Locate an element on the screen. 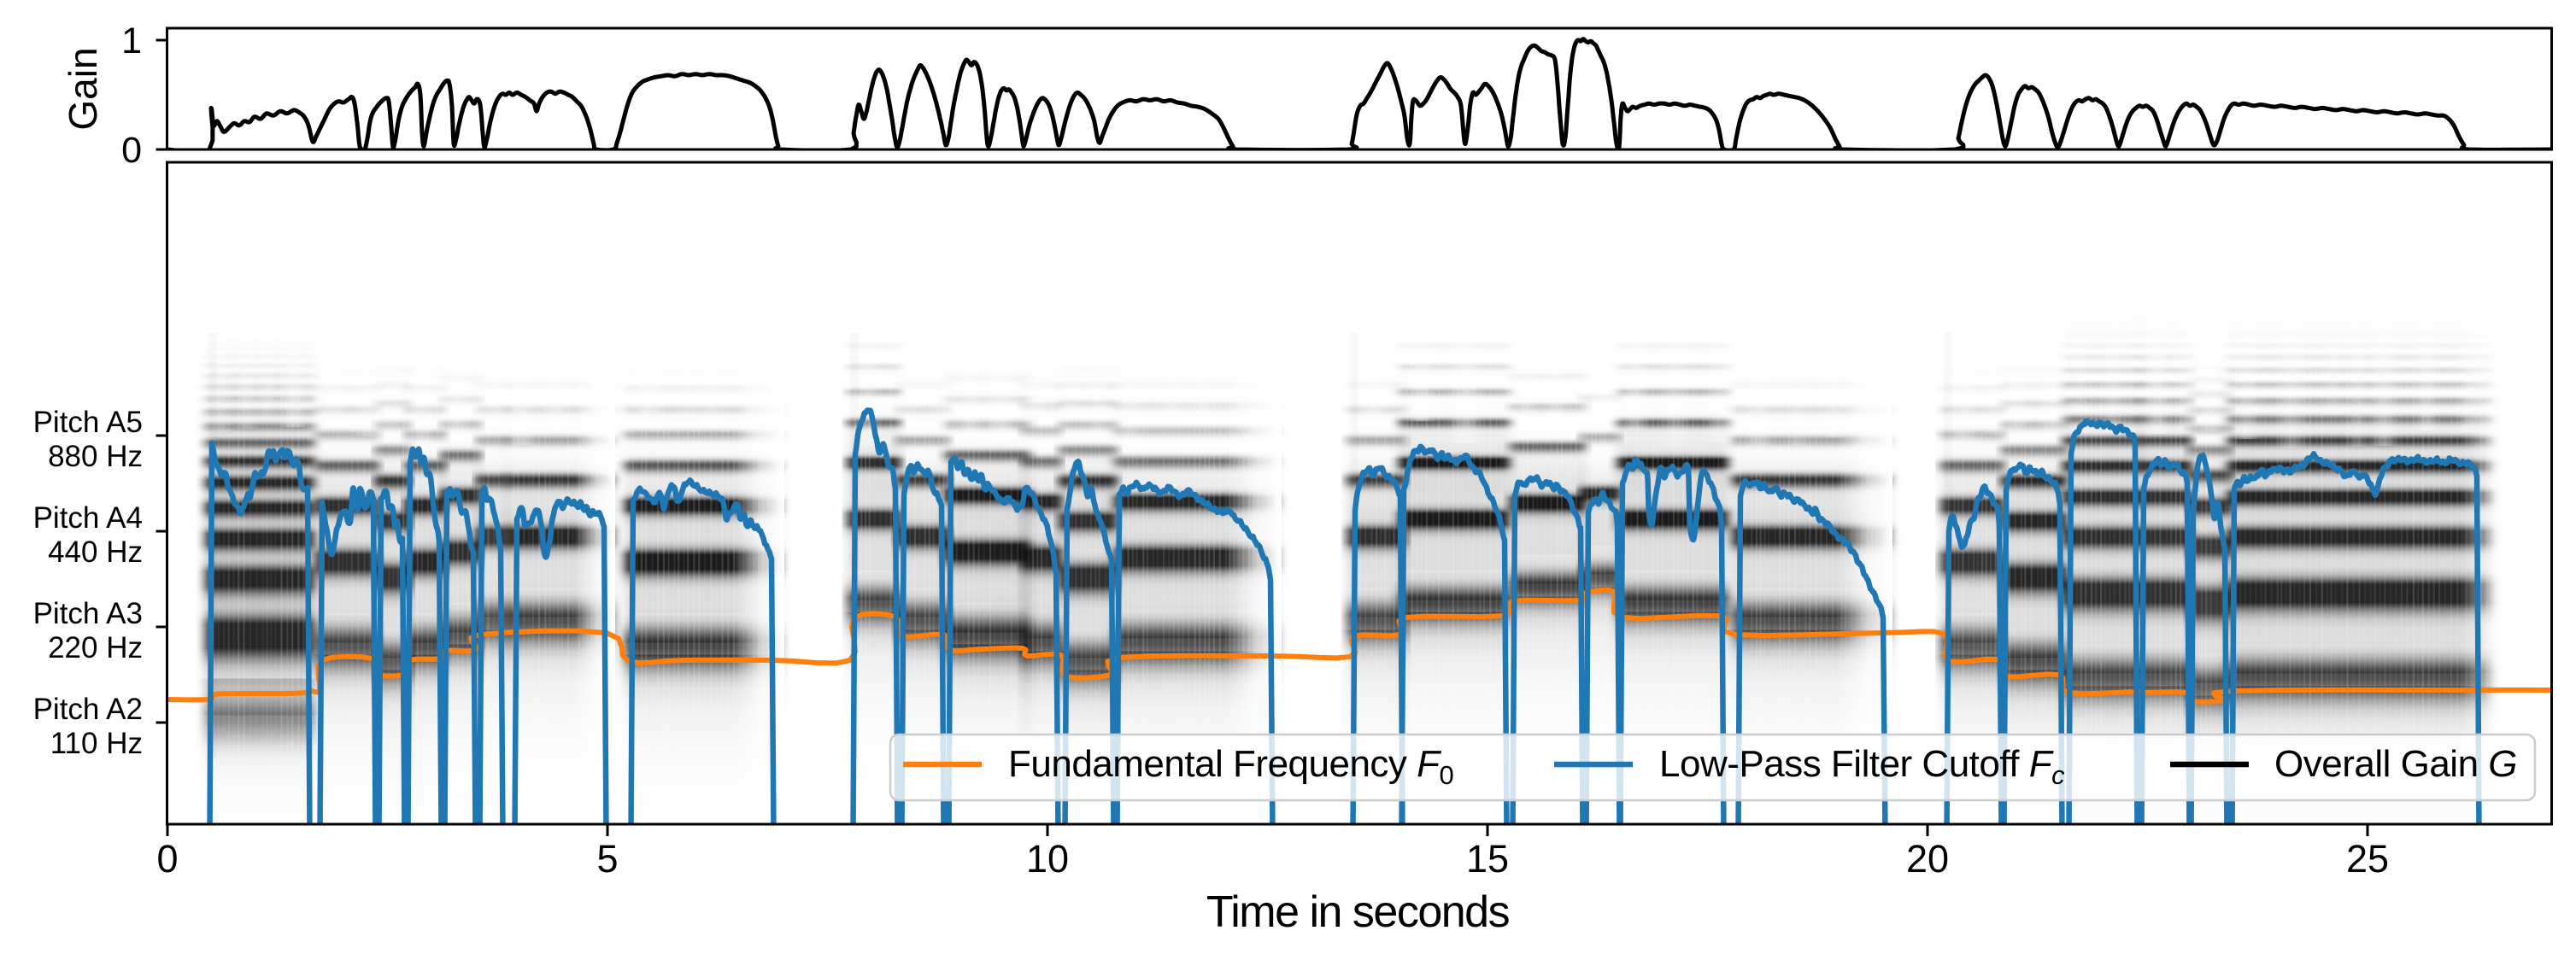  svg-text: 15 is located at coordinates (1487, 859).